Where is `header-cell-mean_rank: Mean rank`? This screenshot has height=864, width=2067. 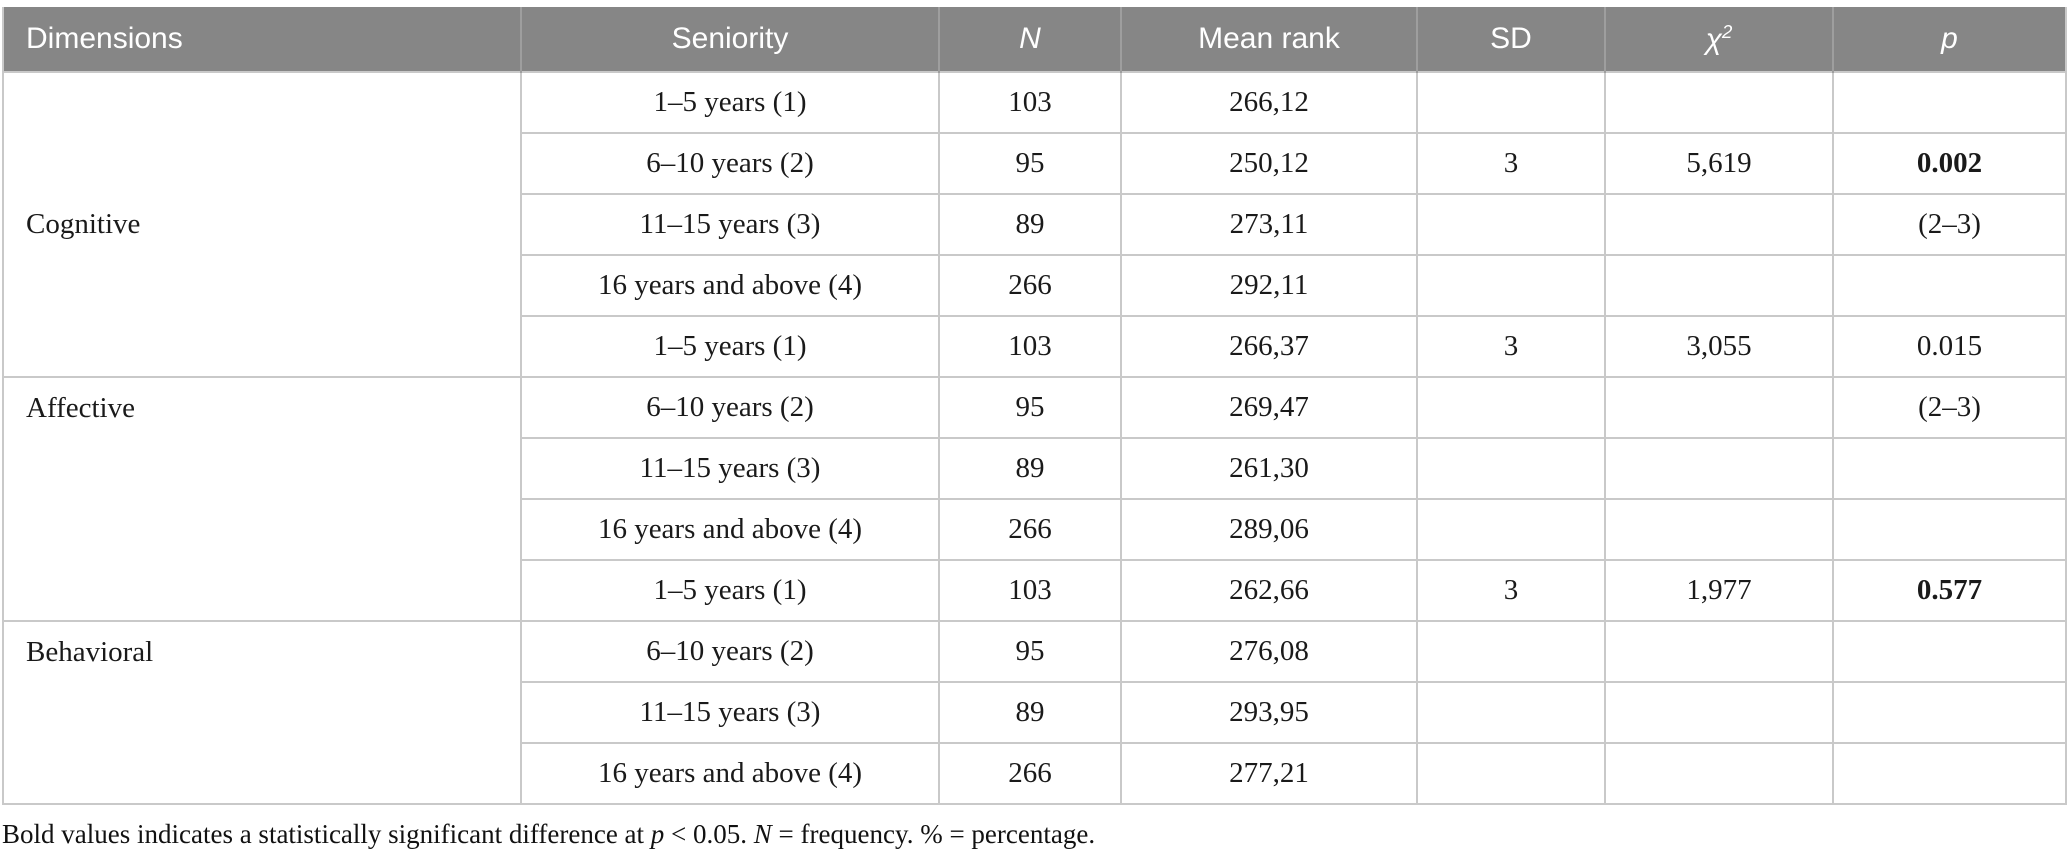
header-cell-mean_rank: Mean rank is located at coordinates (1268, 39).